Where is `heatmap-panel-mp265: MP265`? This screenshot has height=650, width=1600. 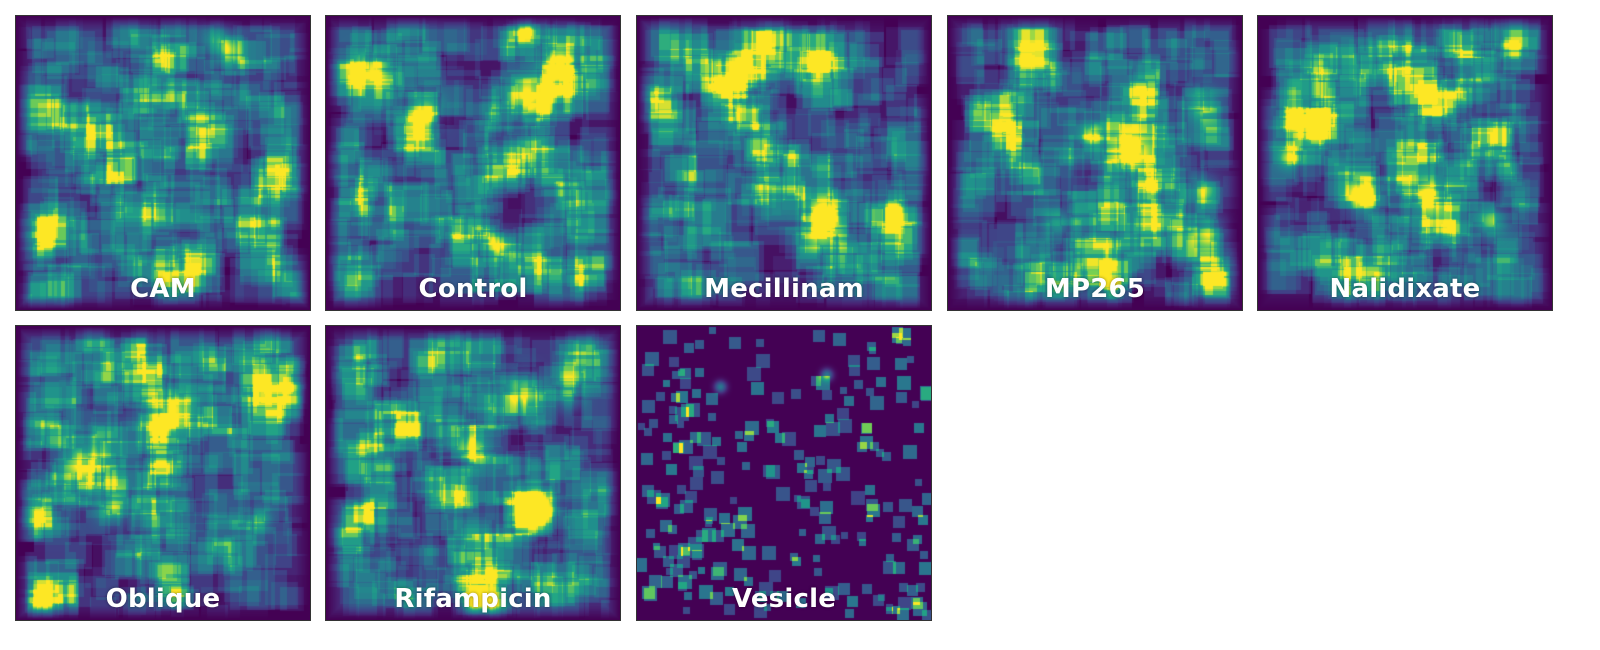 heatmap-panel-mp265: MP265 is located at coordinates (1095, 163).